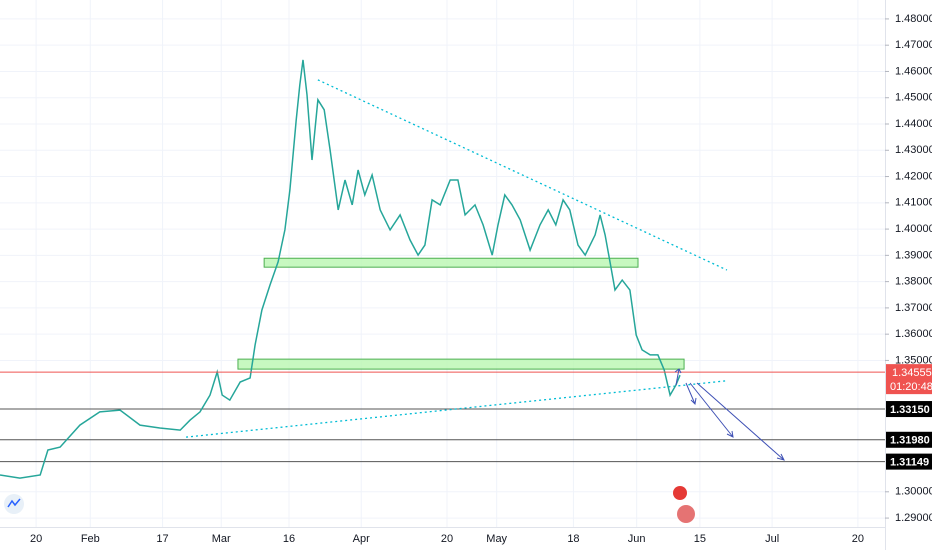  What do you see at coordinates (637, 539) in the screenshot?
I see `x-tick-label: Jun` at bounding box center [637, 539].